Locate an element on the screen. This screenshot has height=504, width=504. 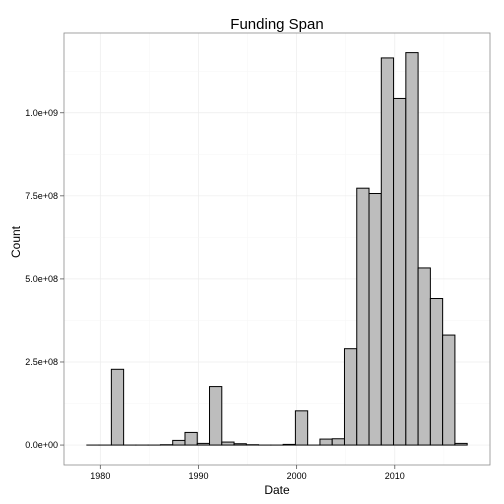
y-axis-ticks: 0.0e+00 2.5e+08 5.0e+08 7.5e+08 1.0e+09 is located at coordinates (44, 279).